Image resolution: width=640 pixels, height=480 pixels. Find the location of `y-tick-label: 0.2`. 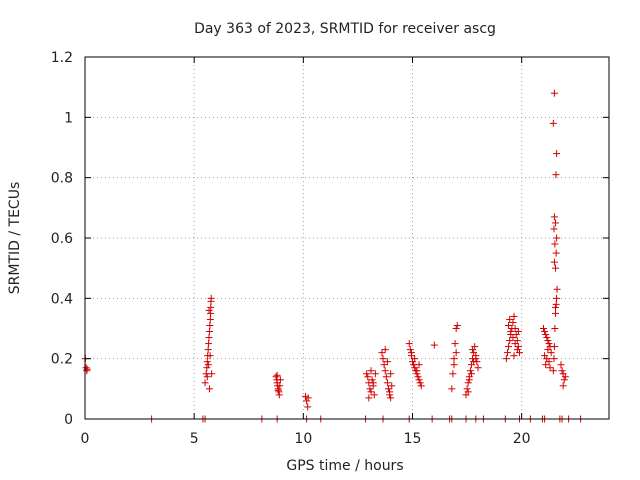

y-tick-label: 0.2 is located at coordinates (62, 360).